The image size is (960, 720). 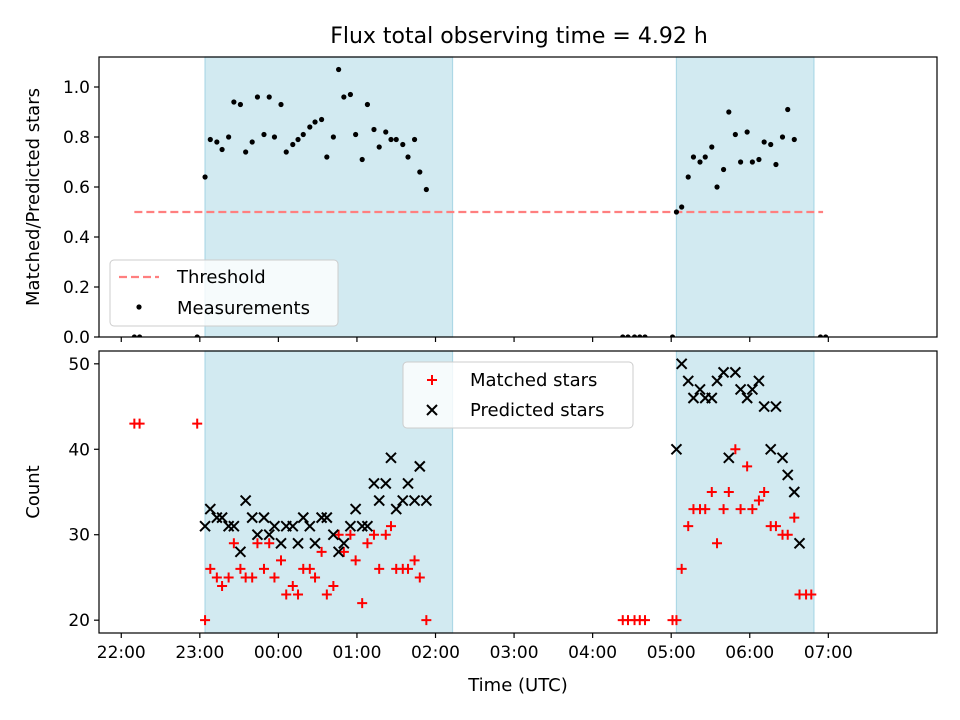 I want to click on y-tick-label: 0.4, so click(x=76, y=238).